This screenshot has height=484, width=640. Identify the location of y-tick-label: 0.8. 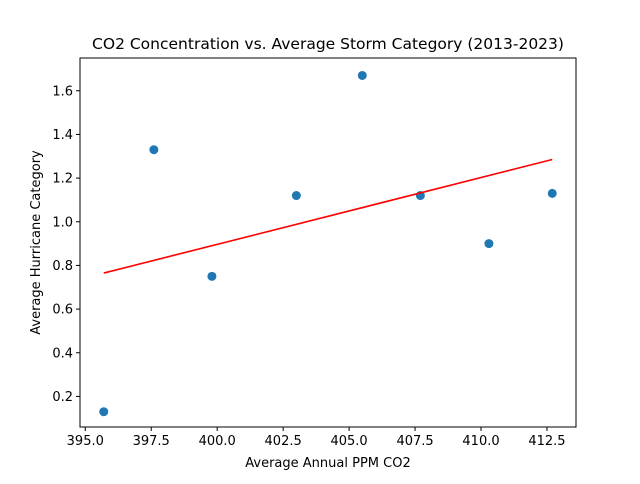
(62, 266).